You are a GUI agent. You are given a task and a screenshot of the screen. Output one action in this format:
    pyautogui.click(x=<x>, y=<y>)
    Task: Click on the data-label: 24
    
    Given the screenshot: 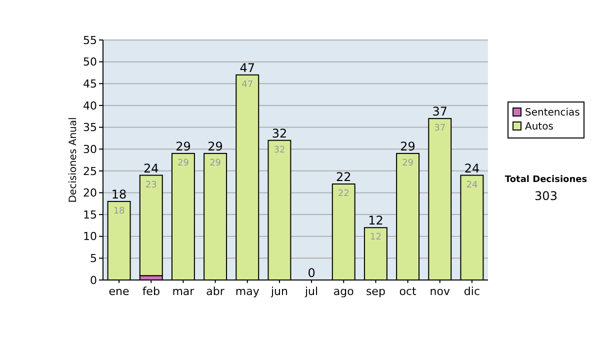 What is the action you would take?
    pyautogui.click(x=472, y=185)
    